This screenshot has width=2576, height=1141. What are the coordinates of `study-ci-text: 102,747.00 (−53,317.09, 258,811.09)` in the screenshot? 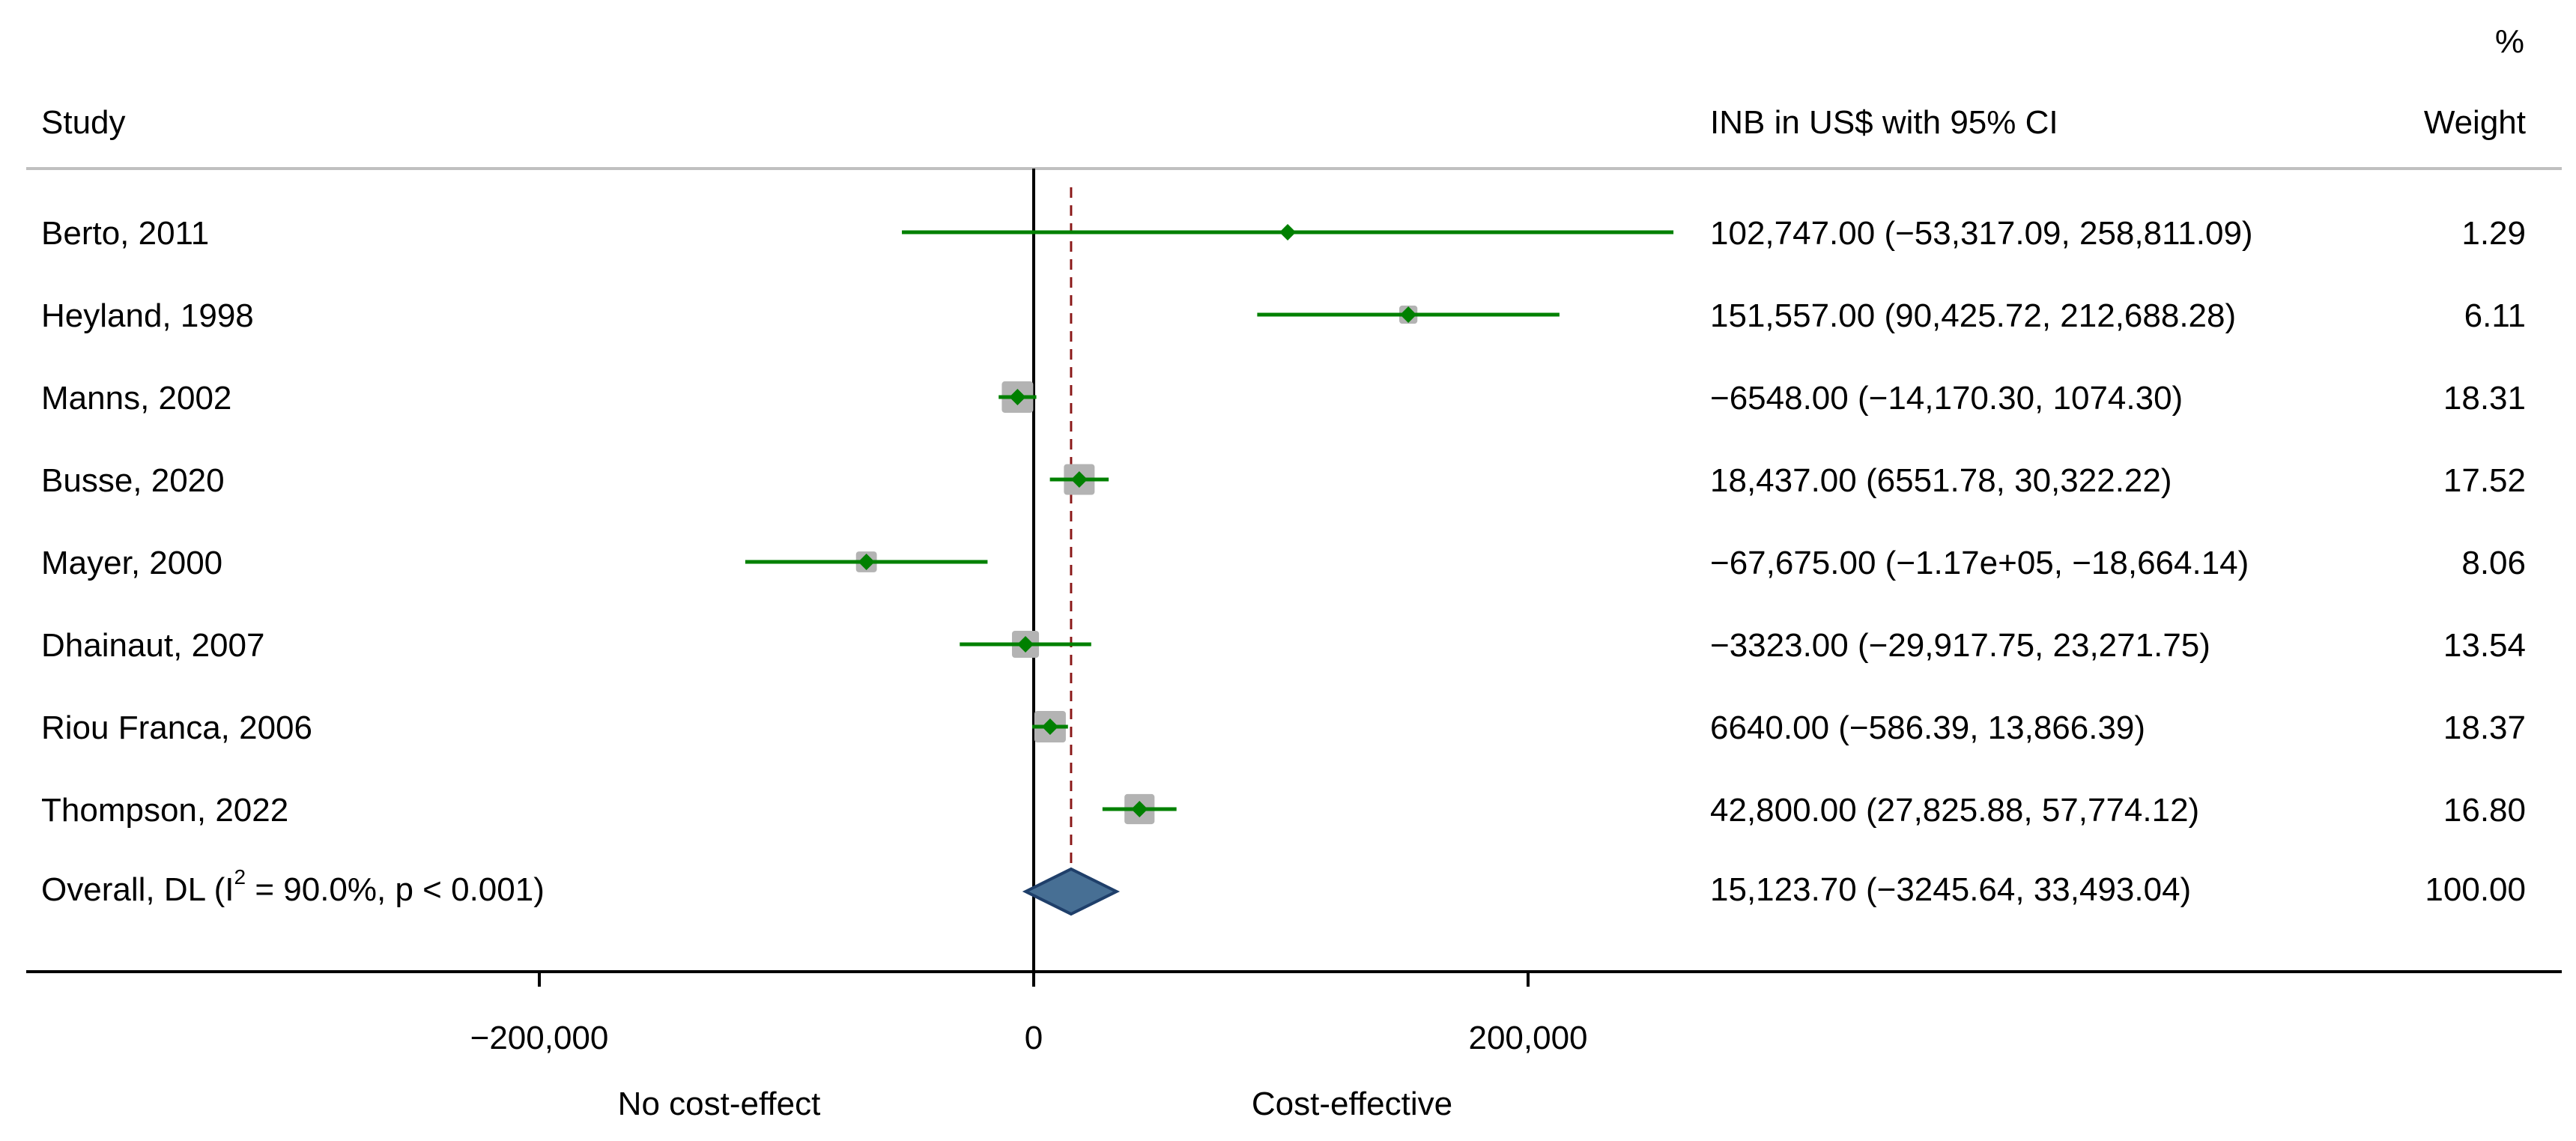 It's located at (1982, 233).